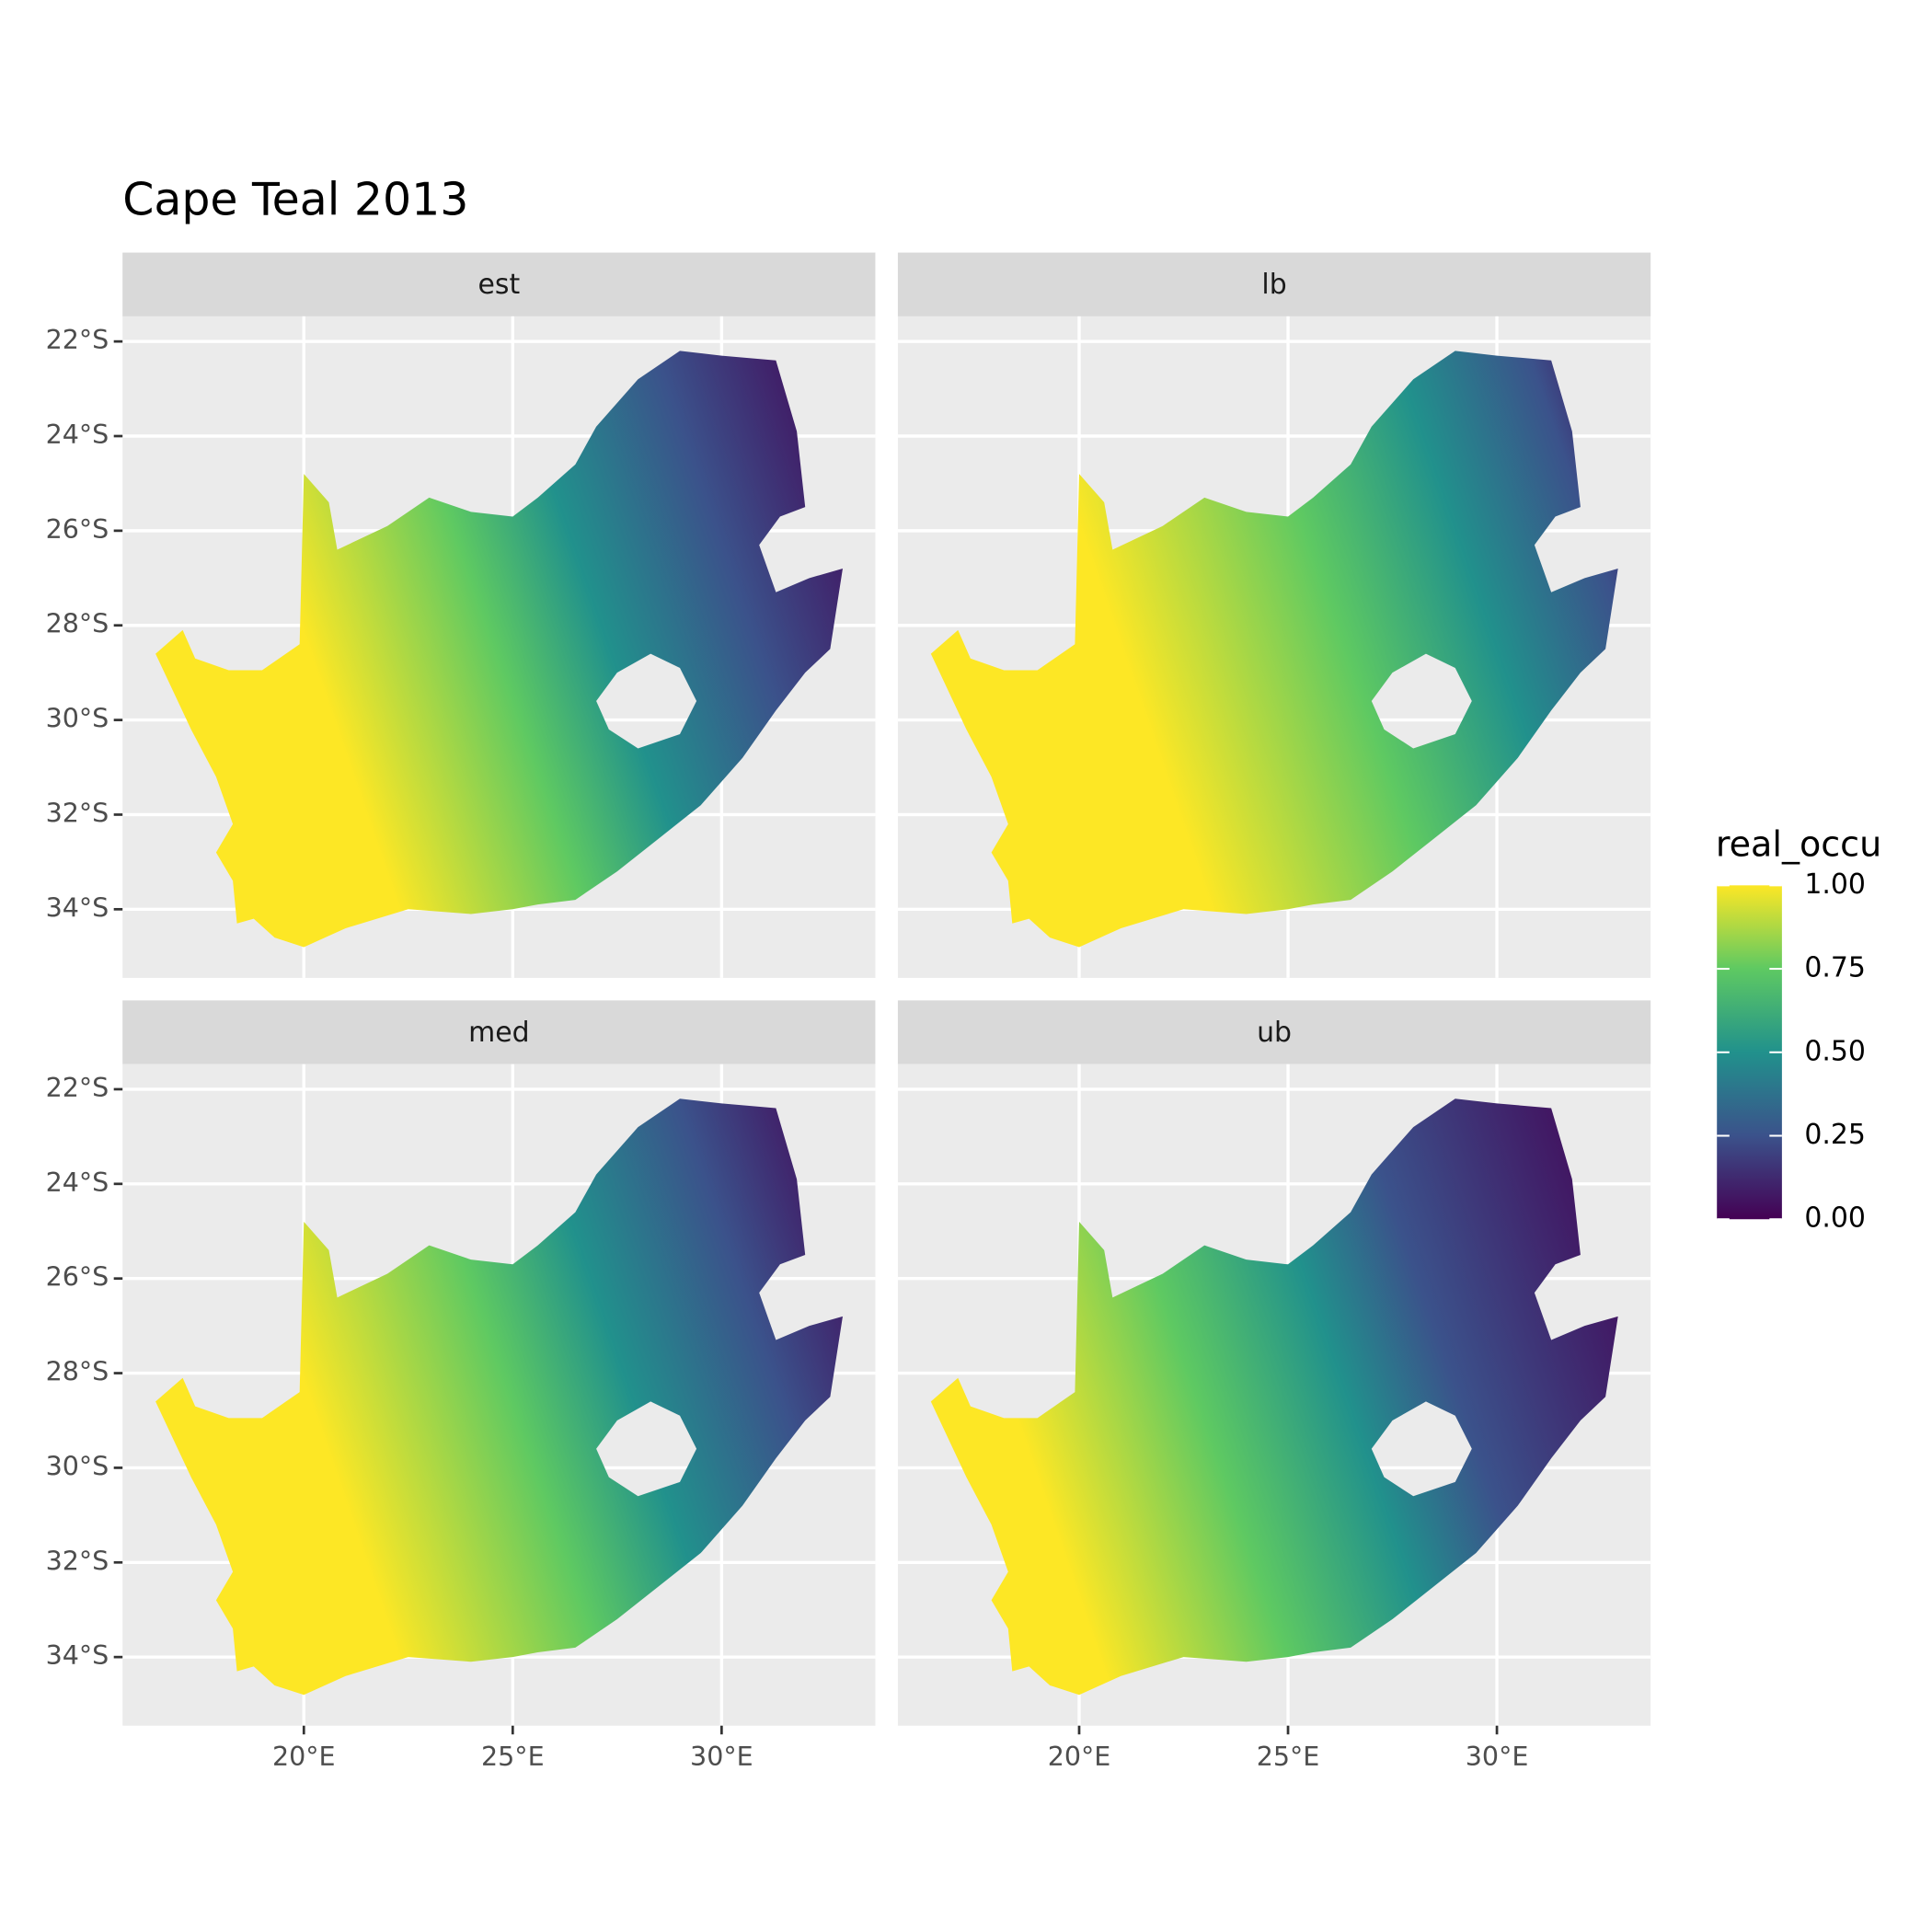 The height and width of the screenshot is (1932, 1932). I want to click on facet-label: lb, so click(1273, 285).